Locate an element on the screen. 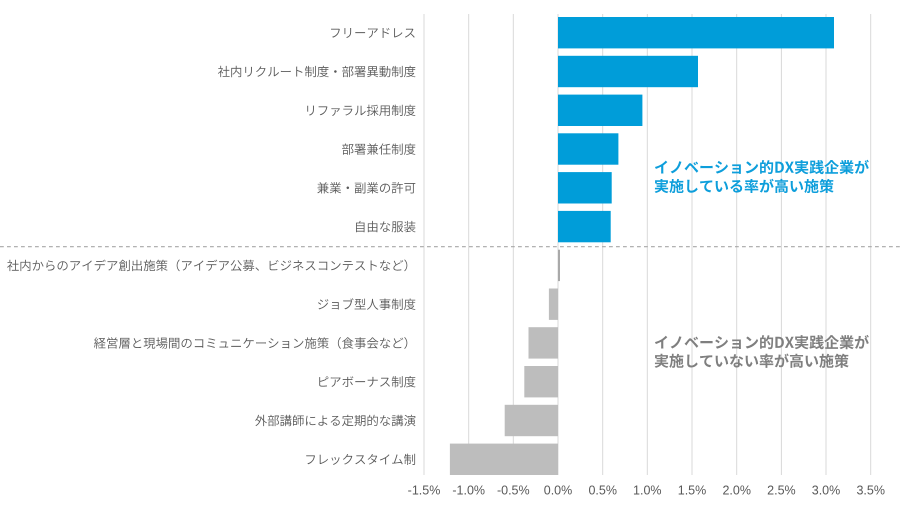 This screenshot has width=900, height=513. svg-text: 3.0% is located at coordinates (826, 491).